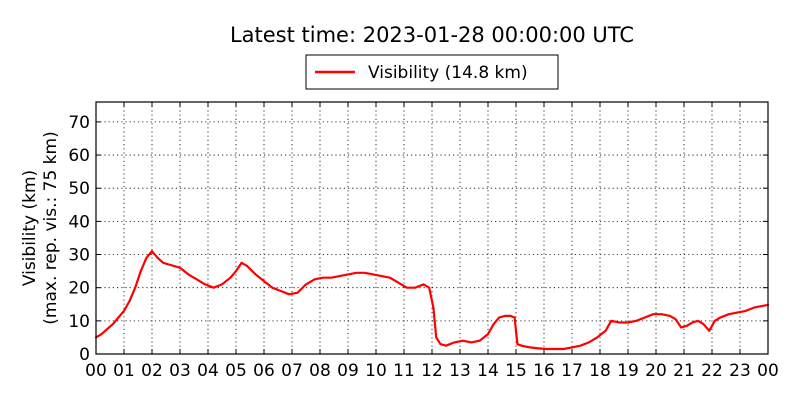  What do you see at coordinates (79, 156) in the screenshot?
I see `y-tick-label: 60` at bounding box center [79, 156].